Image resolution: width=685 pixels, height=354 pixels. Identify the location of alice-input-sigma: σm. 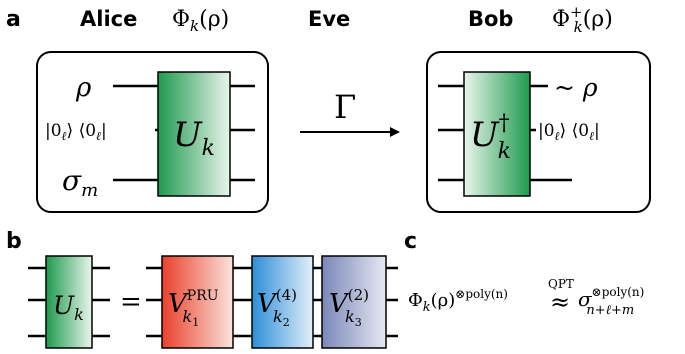
(80, 182).